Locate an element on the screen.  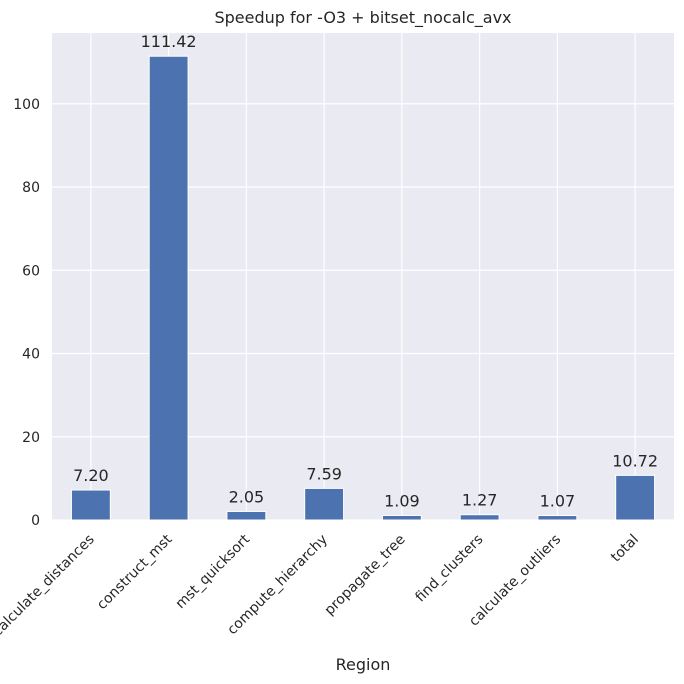
y-tick-label: 20 is located at coordinates (31, 438).